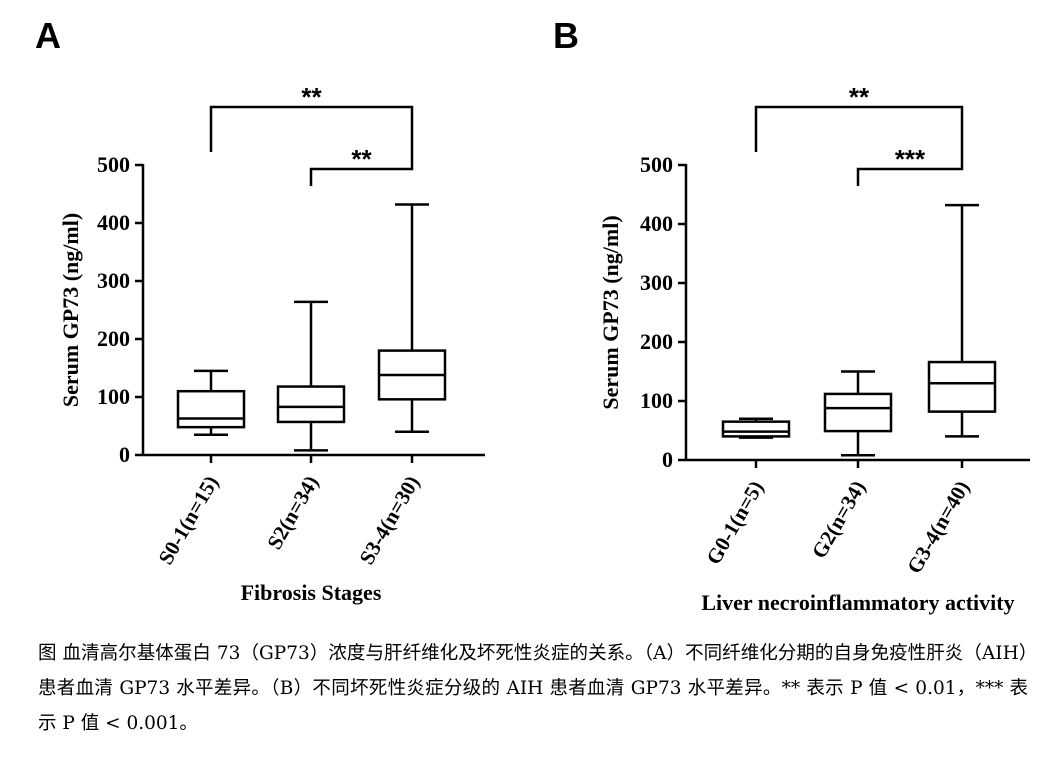  What do you see at coordinates (839, 519) in the screenshot?
I see `x-tick-label: G2(n=34)` at bounding box center [839, 519].